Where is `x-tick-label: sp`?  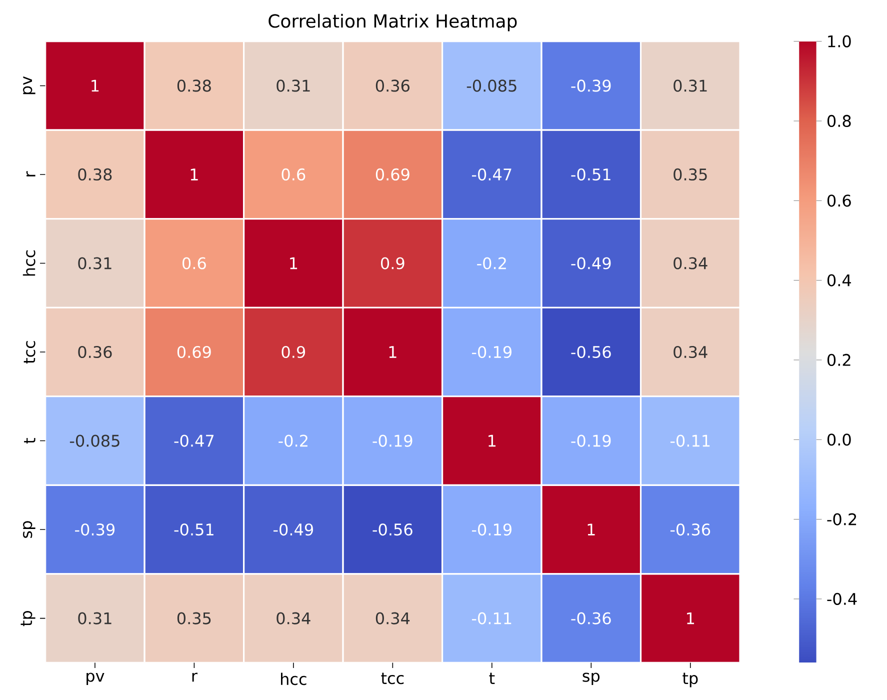 x-tick-label: sp is located at coordinates (591, 679).